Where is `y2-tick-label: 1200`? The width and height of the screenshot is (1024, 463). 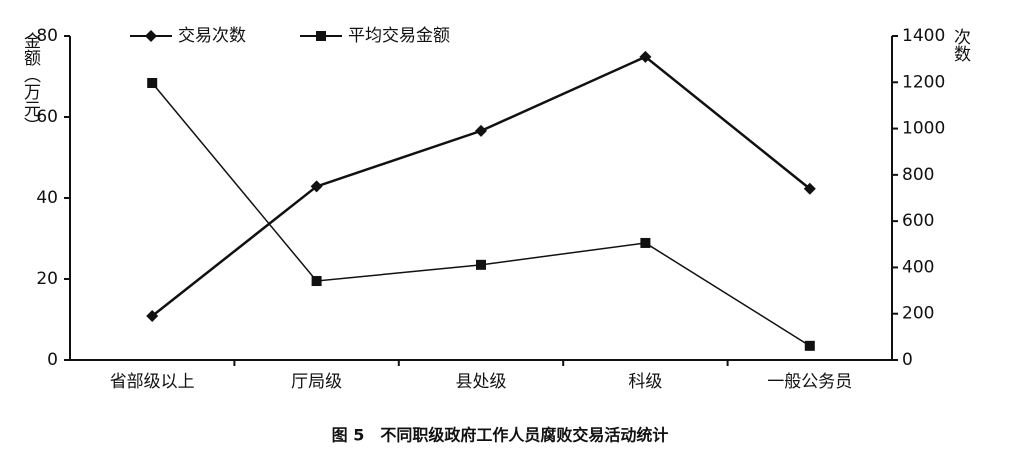 y2-tick-label: 1200 is located at coordinates (923, 82).